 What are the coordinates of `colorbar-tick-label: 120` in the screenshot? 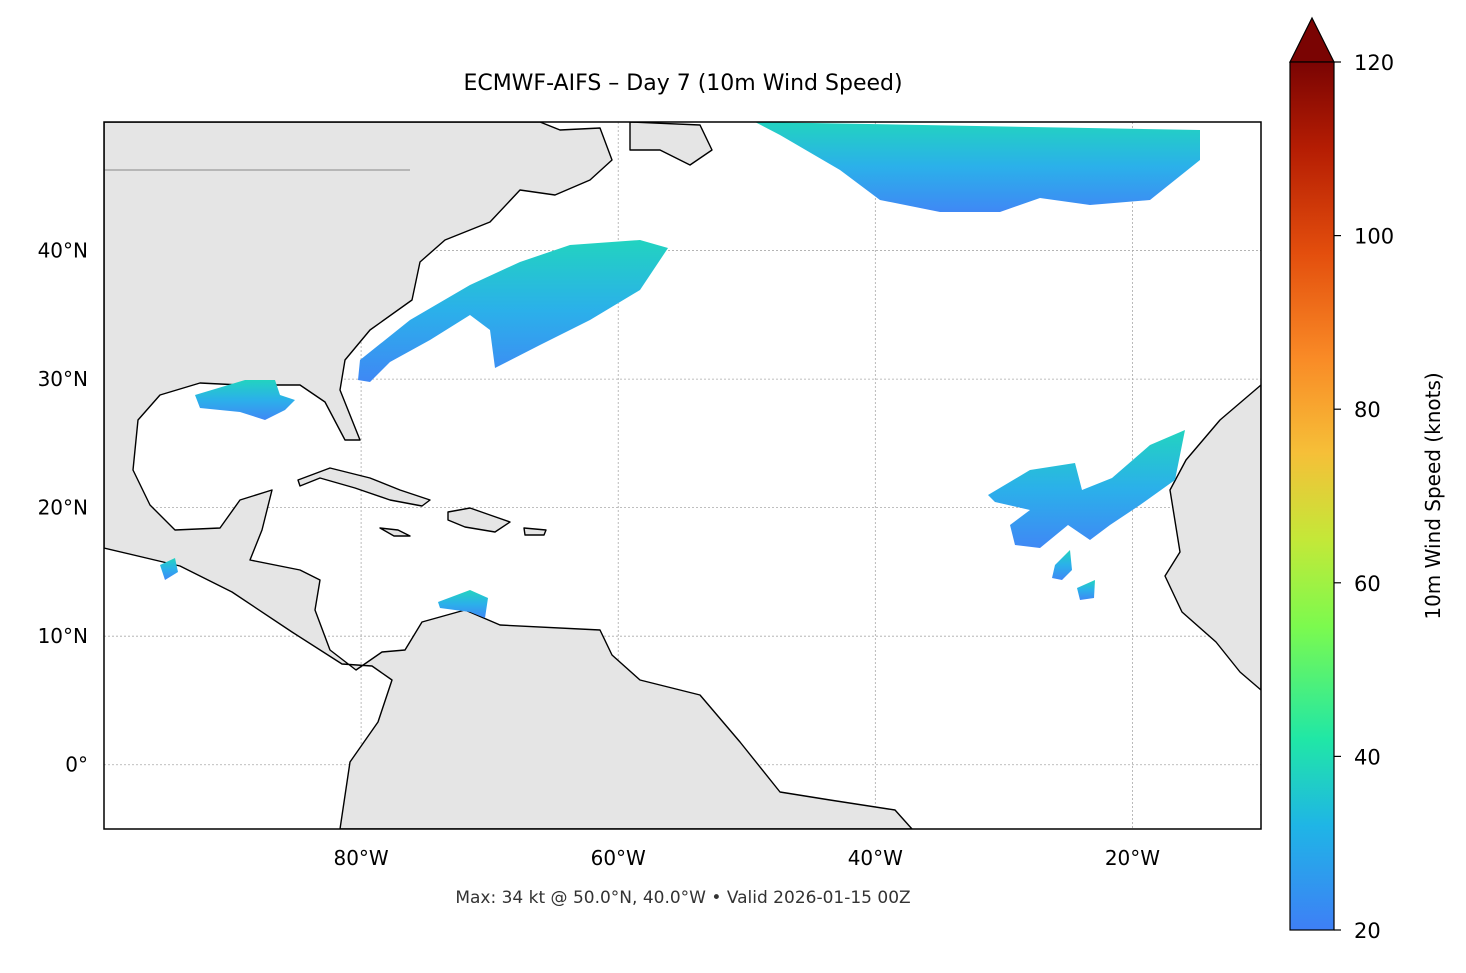 It's located at (1374, 63).